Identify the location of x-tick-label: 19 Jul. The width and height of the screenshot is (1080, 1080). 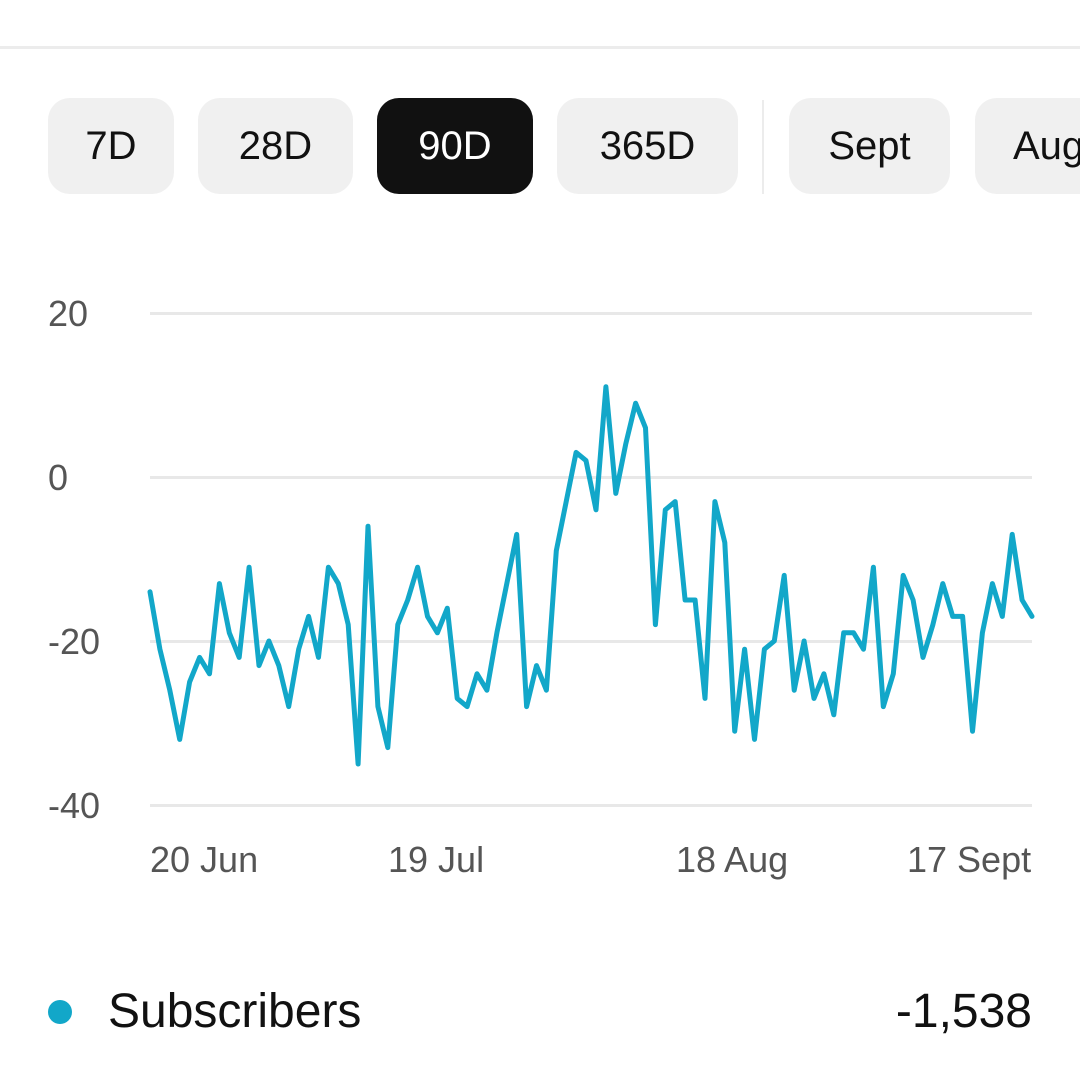
(436, 859).